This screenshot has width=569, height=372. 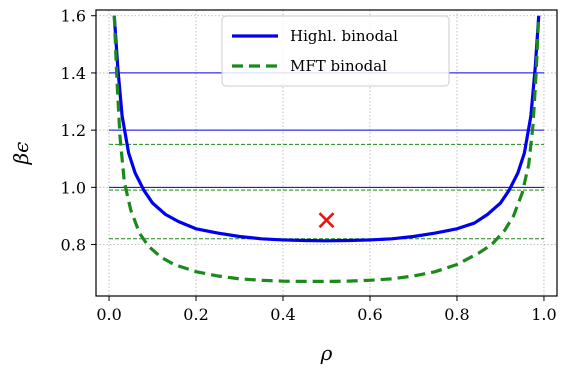 I want to click on y-tick-label: 0.8, so click(x=73, y=245).